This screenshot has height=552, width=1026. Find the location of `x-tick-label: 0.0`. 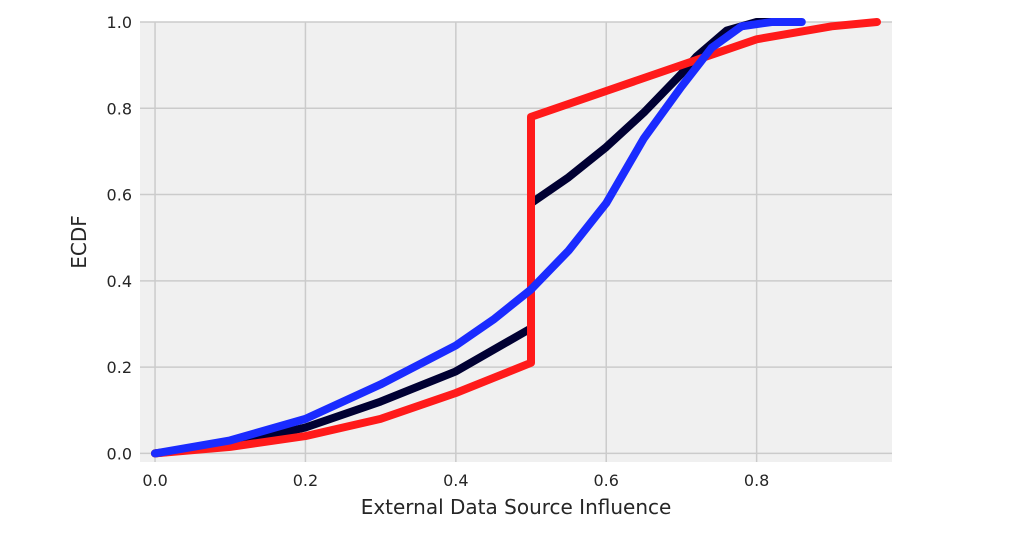

x-tick-label: 0.0 is located at coordinates (154, 480).